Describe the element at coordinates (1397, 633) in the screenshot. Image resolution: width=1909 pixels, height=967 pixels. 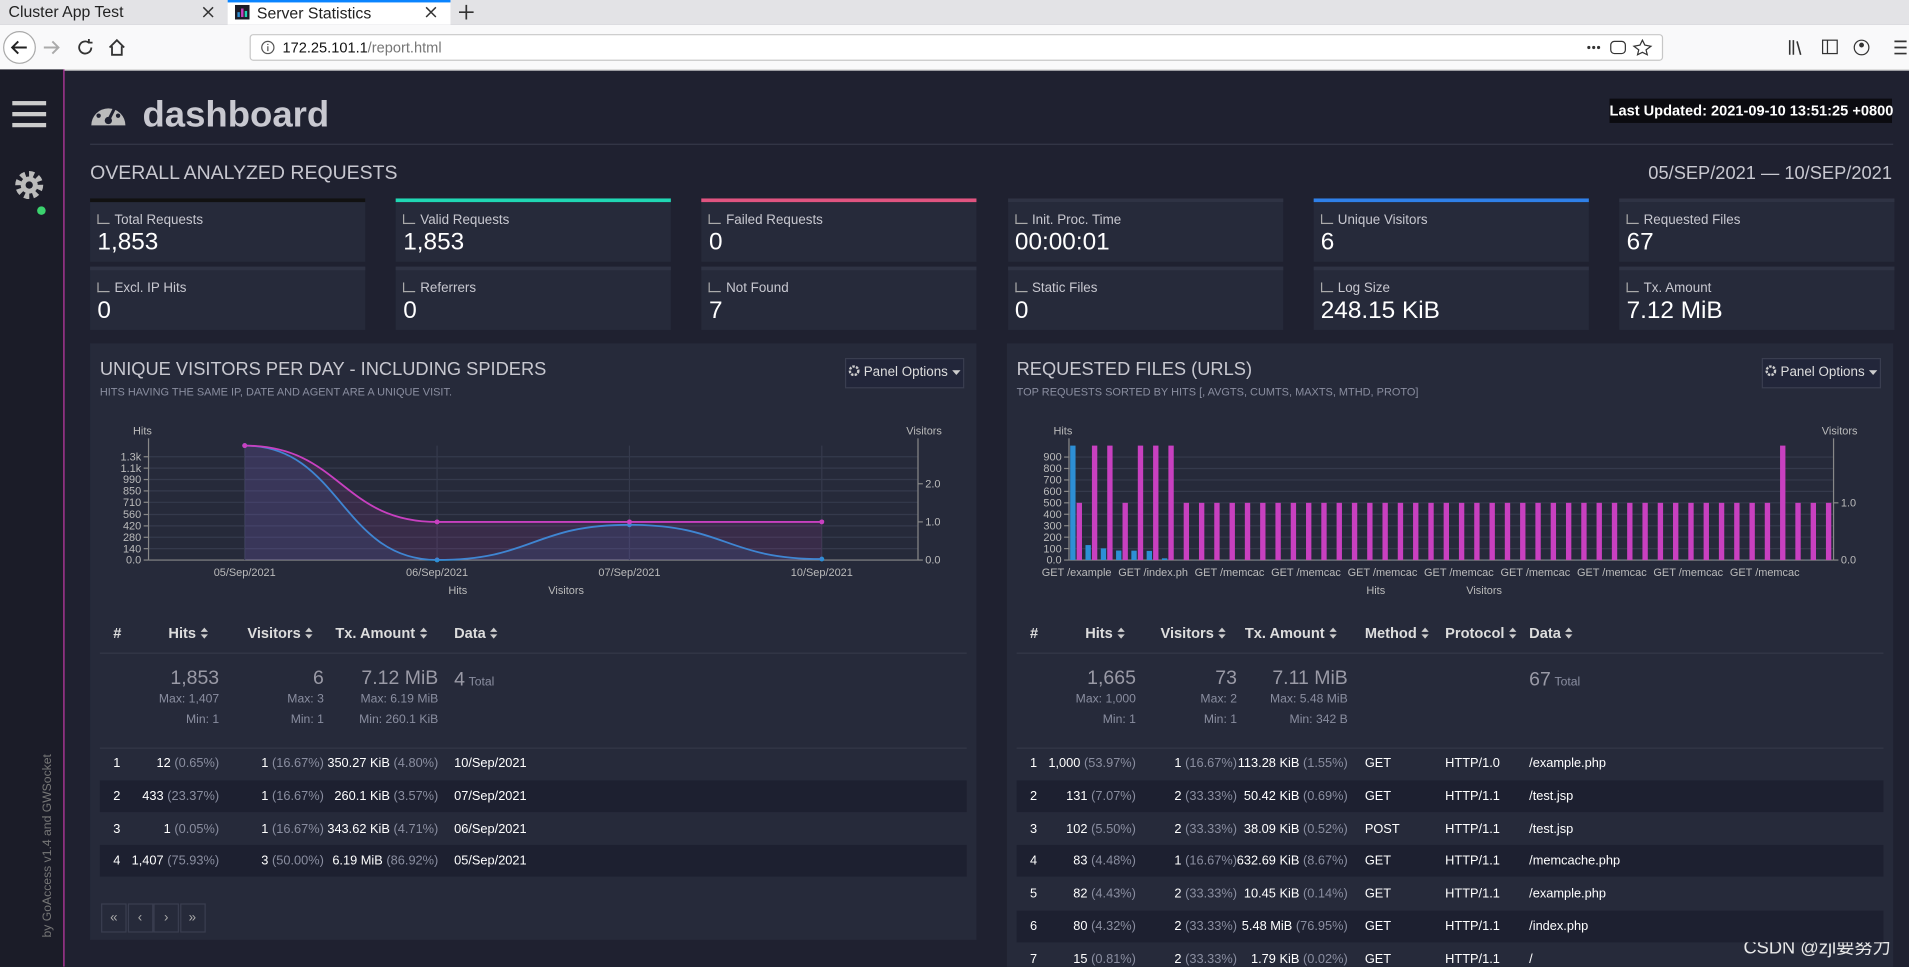
I see `table-header: Method` at that location.